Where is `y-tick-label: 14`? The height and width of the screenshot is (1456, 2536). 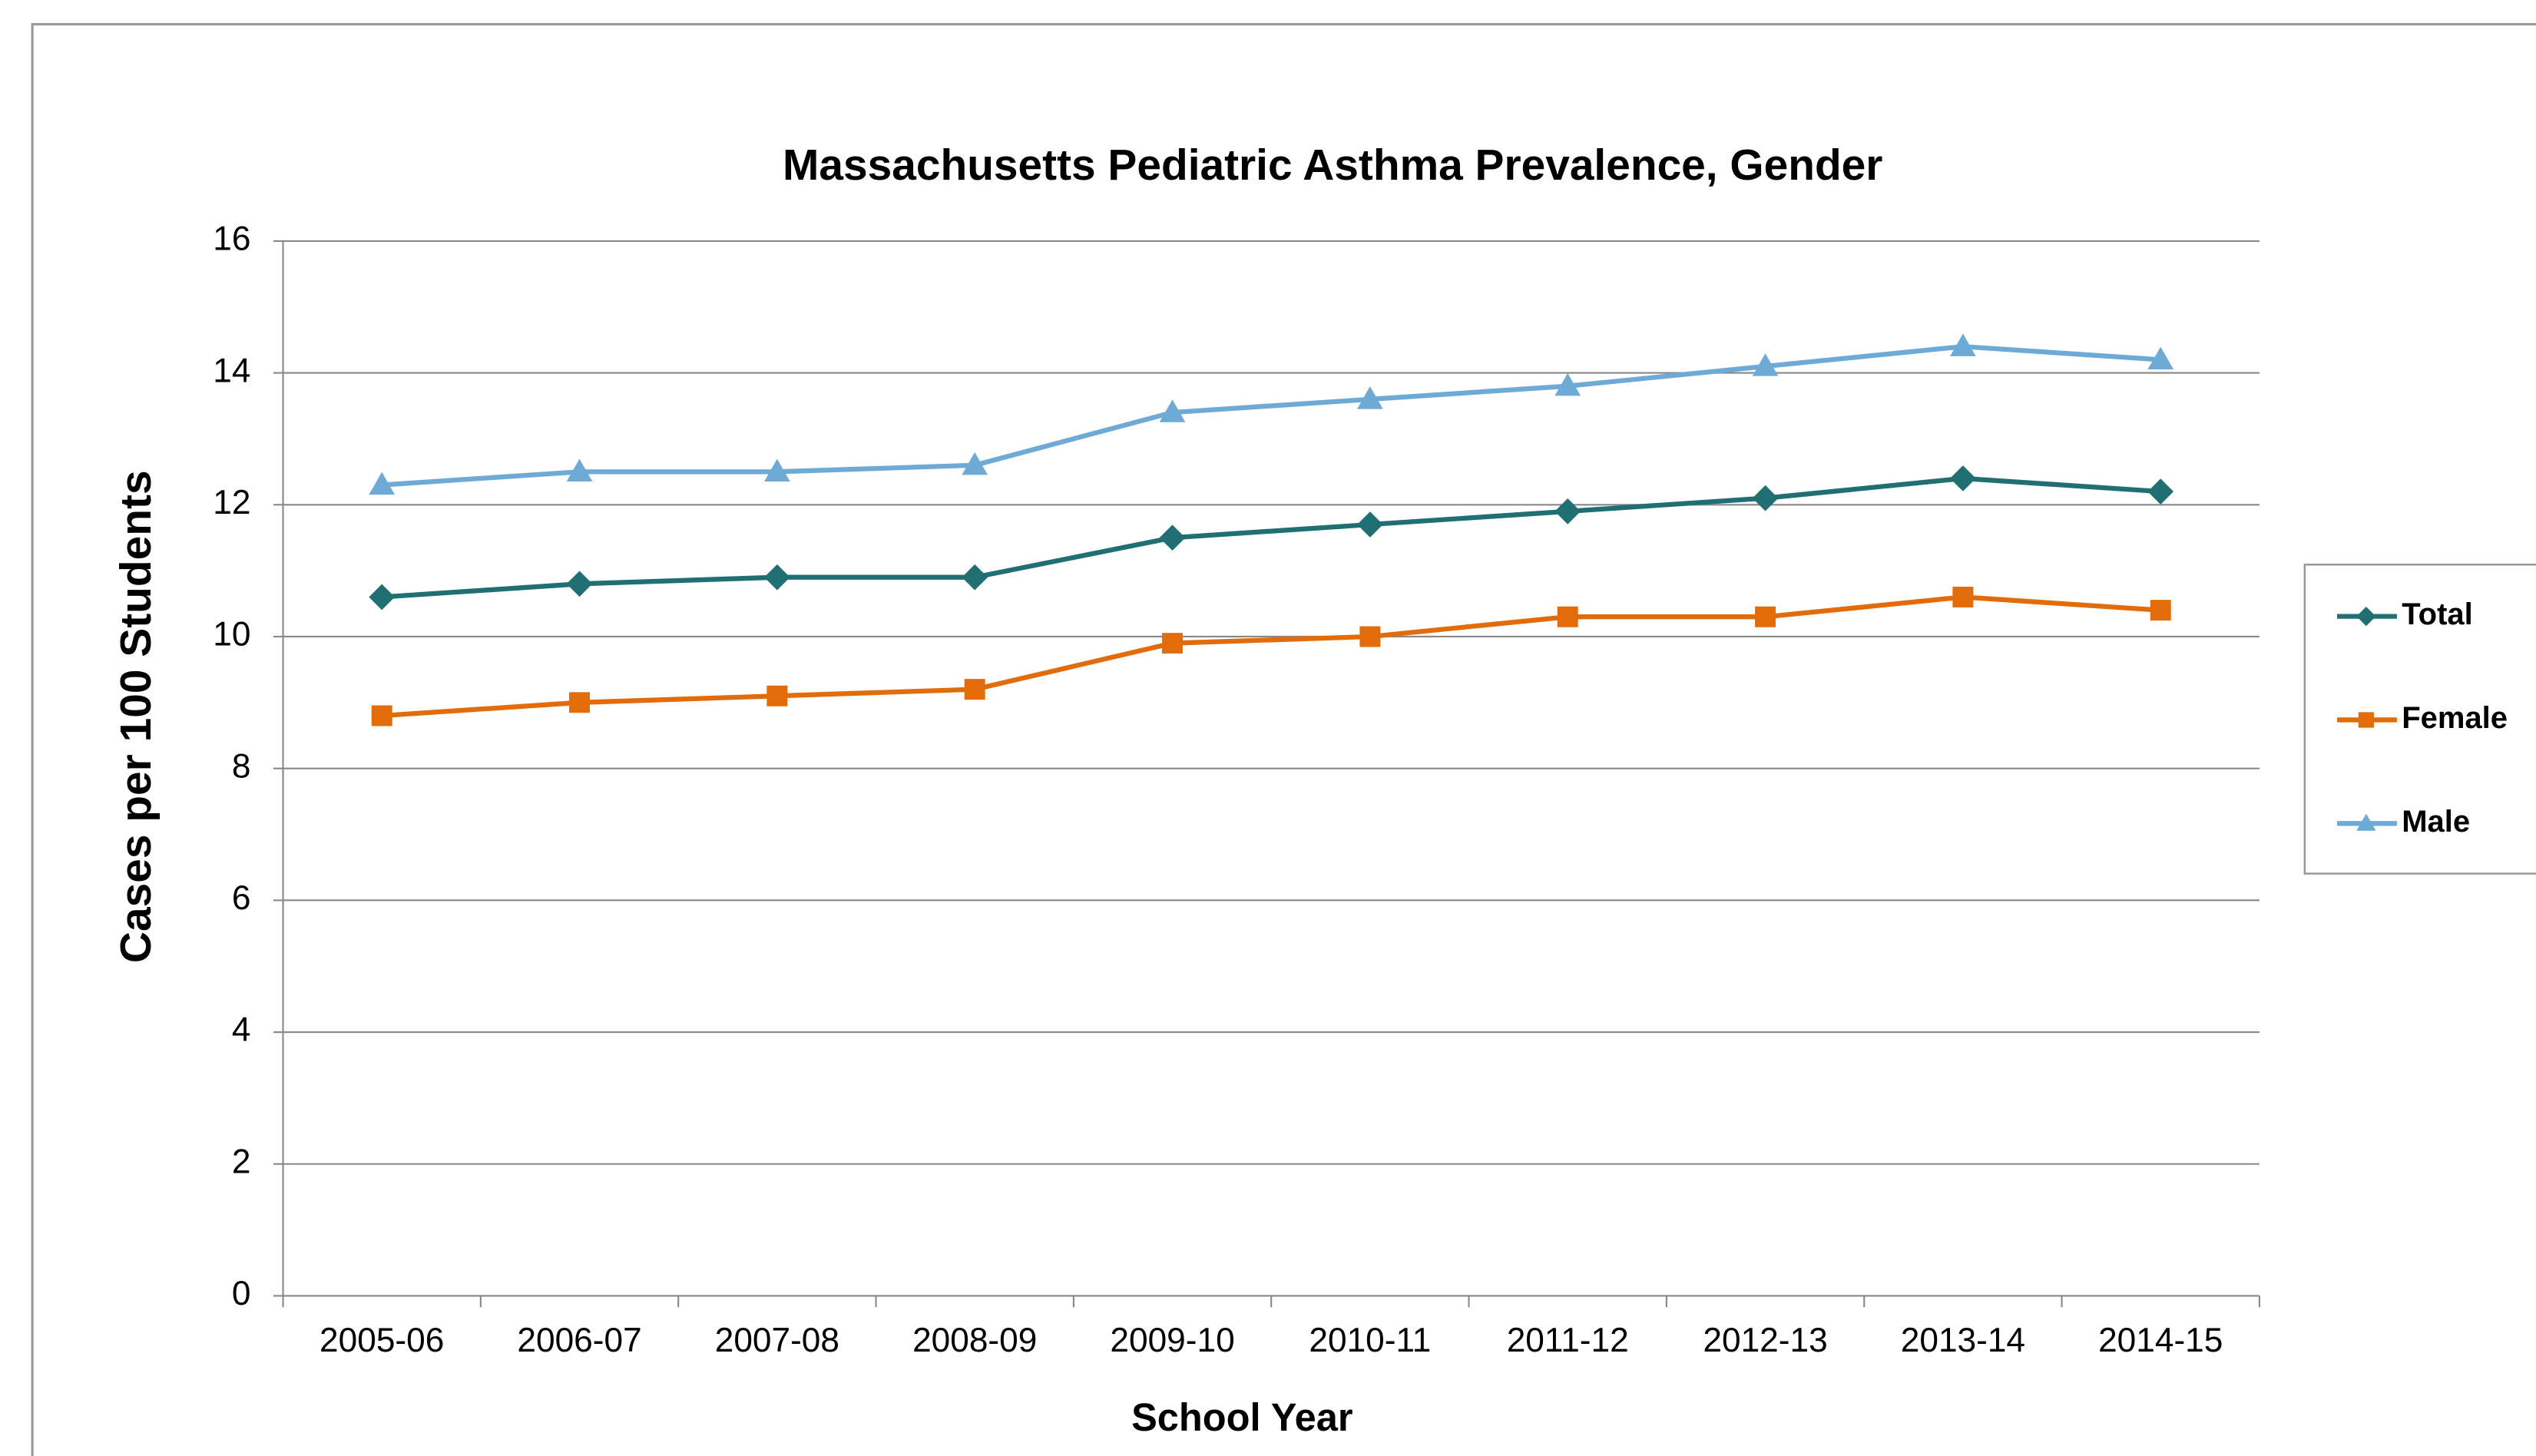 y-tick-label: 14 is located at coordinates (231, 370).